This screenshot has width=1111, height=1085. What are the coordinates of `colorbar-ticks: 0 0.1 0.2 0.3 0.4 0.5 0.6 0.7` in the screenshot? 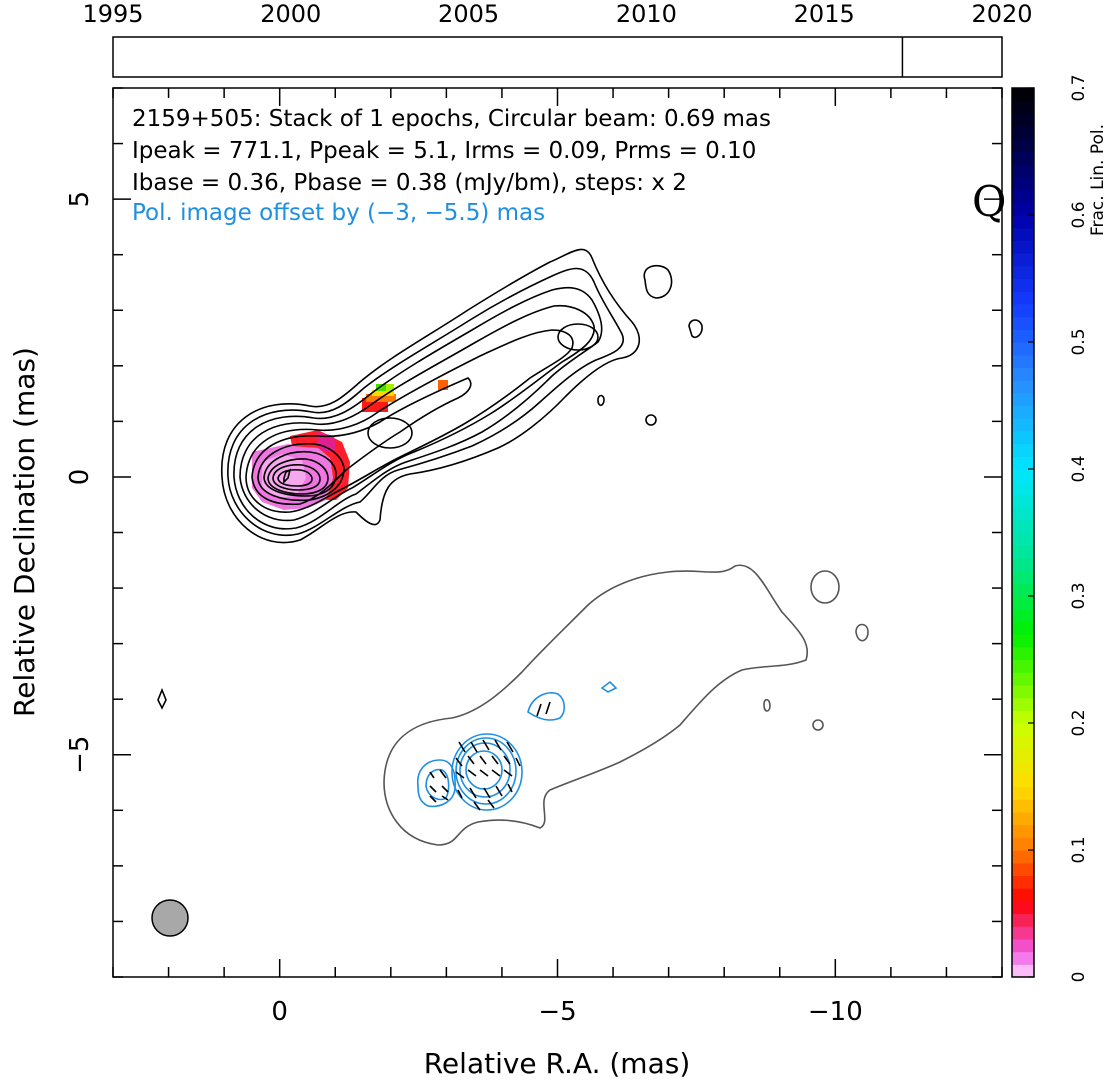 It's located at (1058, 528).